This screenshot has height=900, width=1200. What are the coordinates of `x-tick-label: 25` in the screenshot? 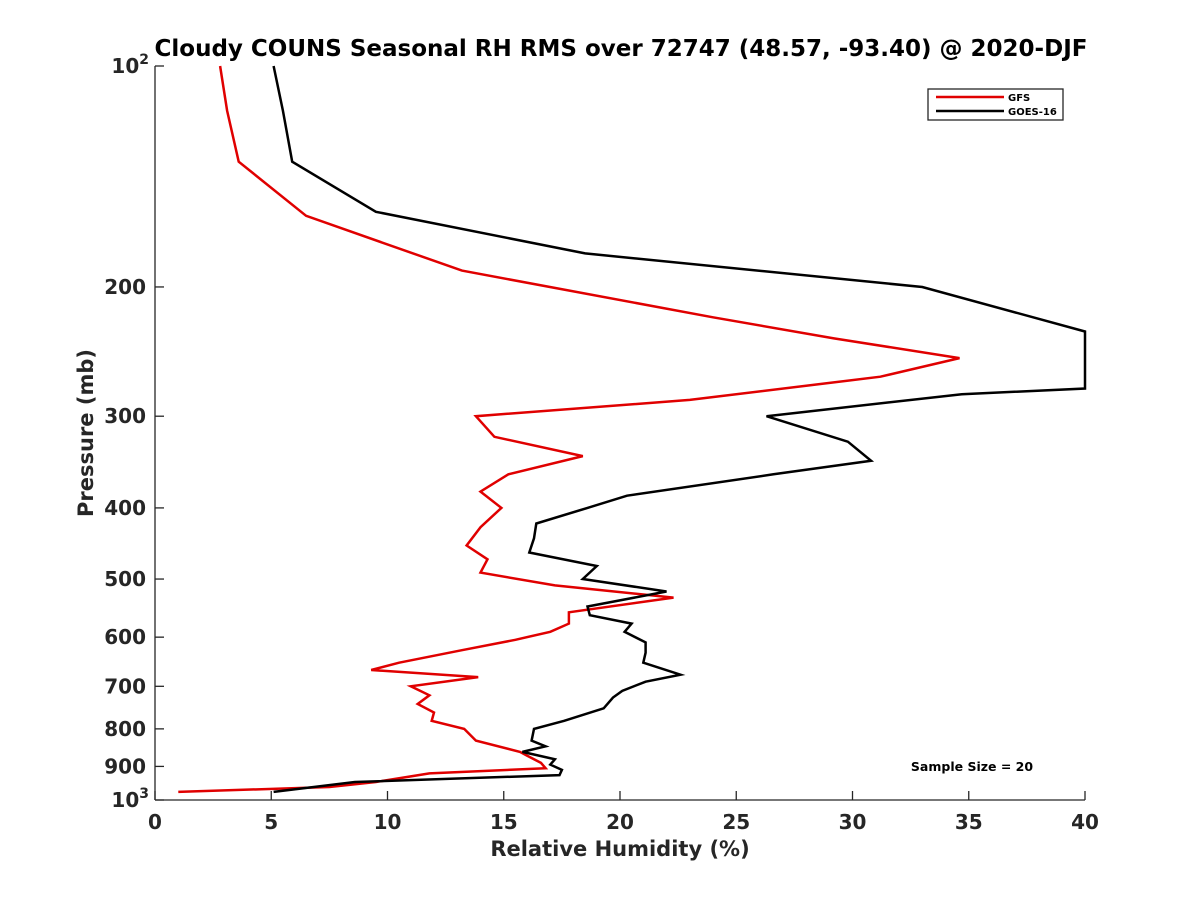 It's located at (736, 822).